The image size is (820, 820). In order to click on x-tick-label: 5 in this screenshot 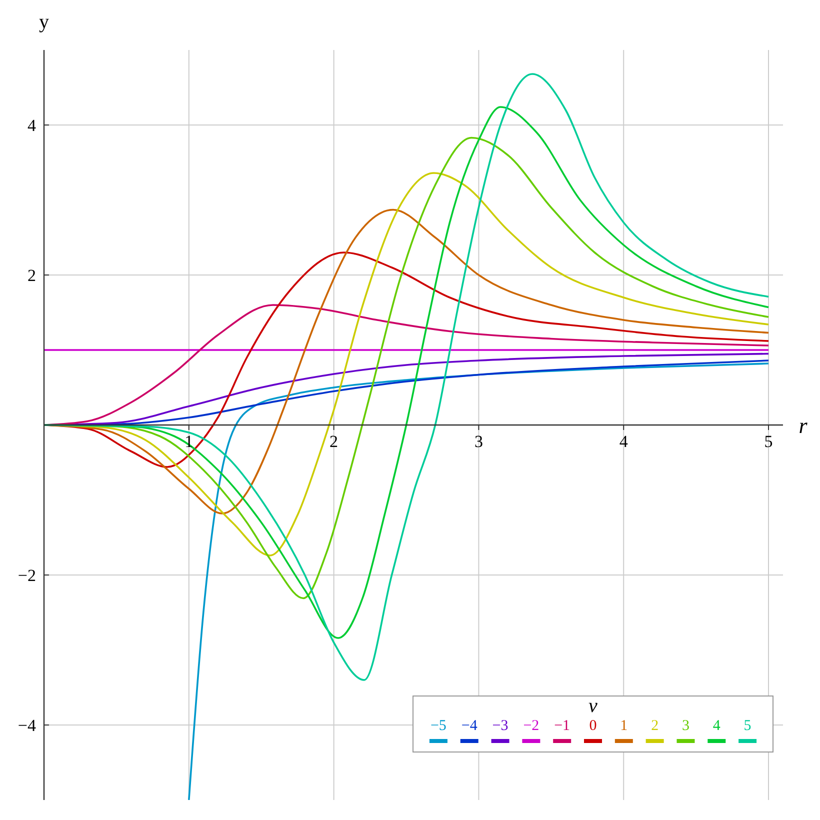, I will do `click(768, 441)`.